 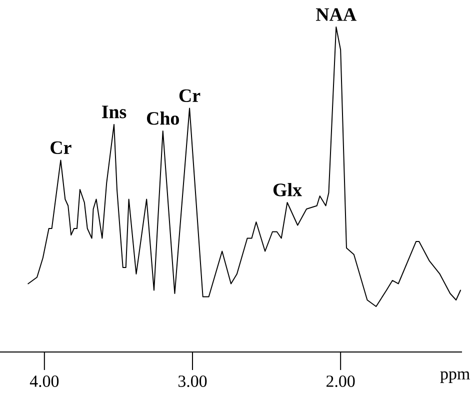 What do you see at coordinates (336, 14) in the screenshot?
I see `annotation: NAA` at bounding box center [336, 14].